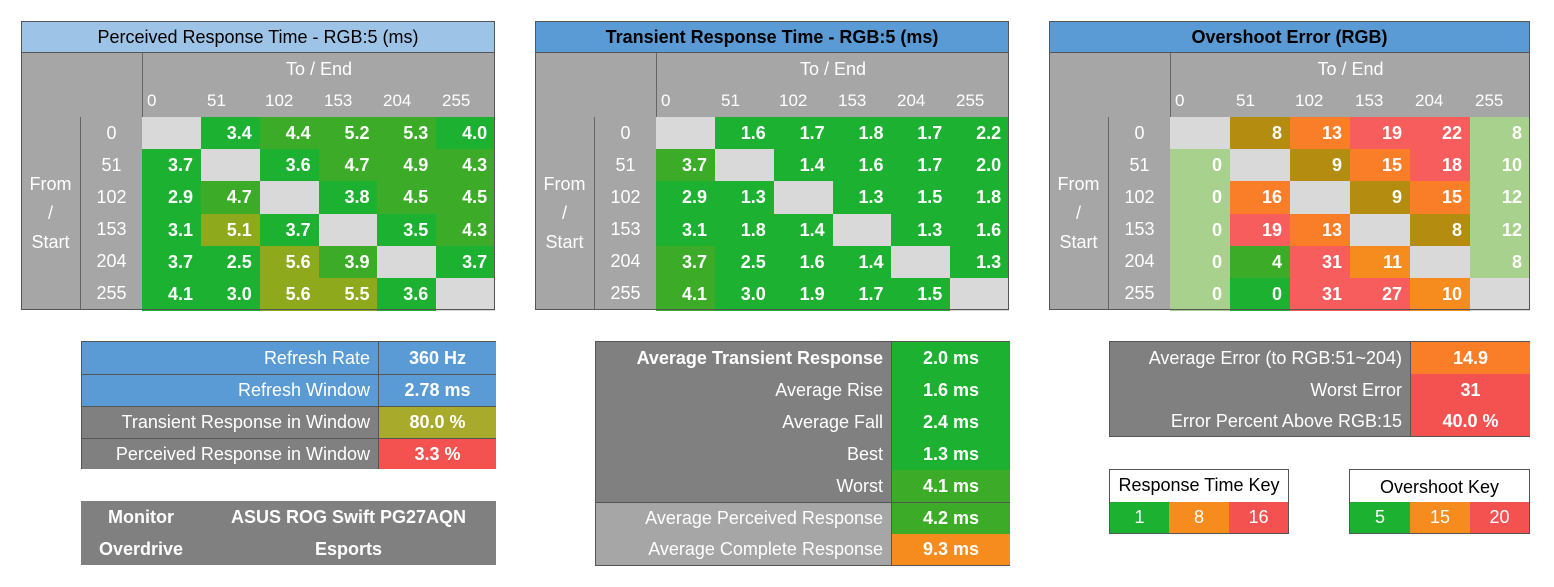  I want to click on to-end-label: To / End, so click(318, 69).